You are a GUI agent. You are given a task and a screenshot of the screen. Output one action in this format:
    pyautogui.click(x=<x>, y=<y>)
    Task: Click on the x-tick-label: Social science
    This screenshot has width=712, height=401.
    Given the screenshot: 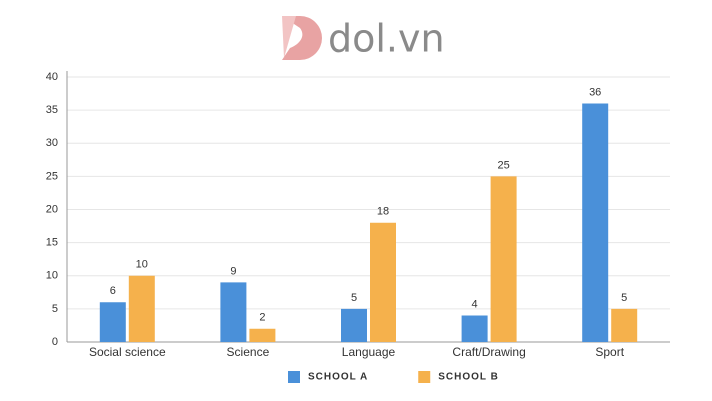 What is the action you would take?
    pyautogui.click(x=127, y=352)
    